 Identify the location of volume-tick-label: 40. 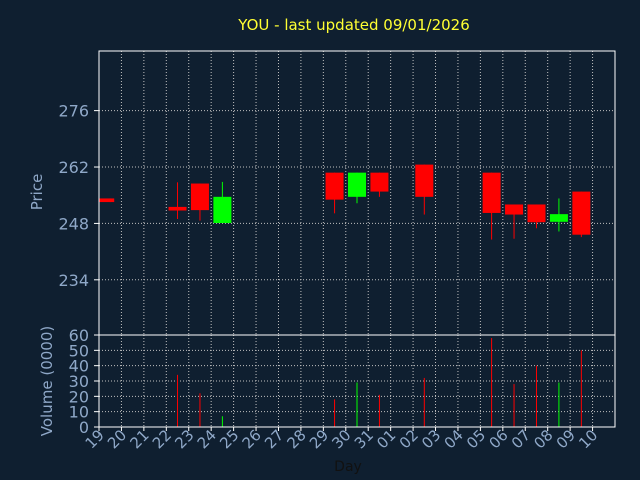
(79, 366).